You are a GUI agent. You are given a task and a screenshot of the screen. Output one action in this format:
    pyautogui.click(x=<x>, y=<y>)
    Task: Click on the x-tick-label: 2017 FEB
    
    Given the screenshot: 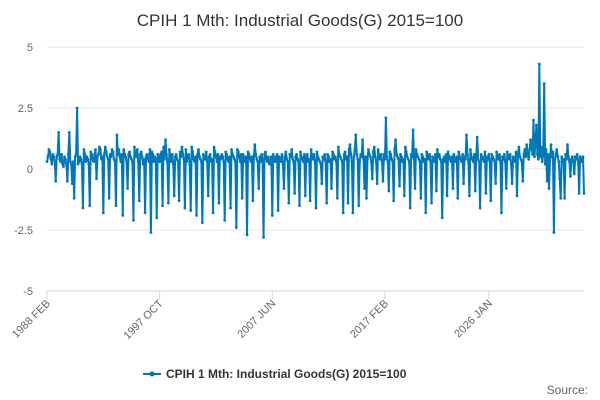 What is the action you would take?
    pyautogui.click(x=369, y=319)
    